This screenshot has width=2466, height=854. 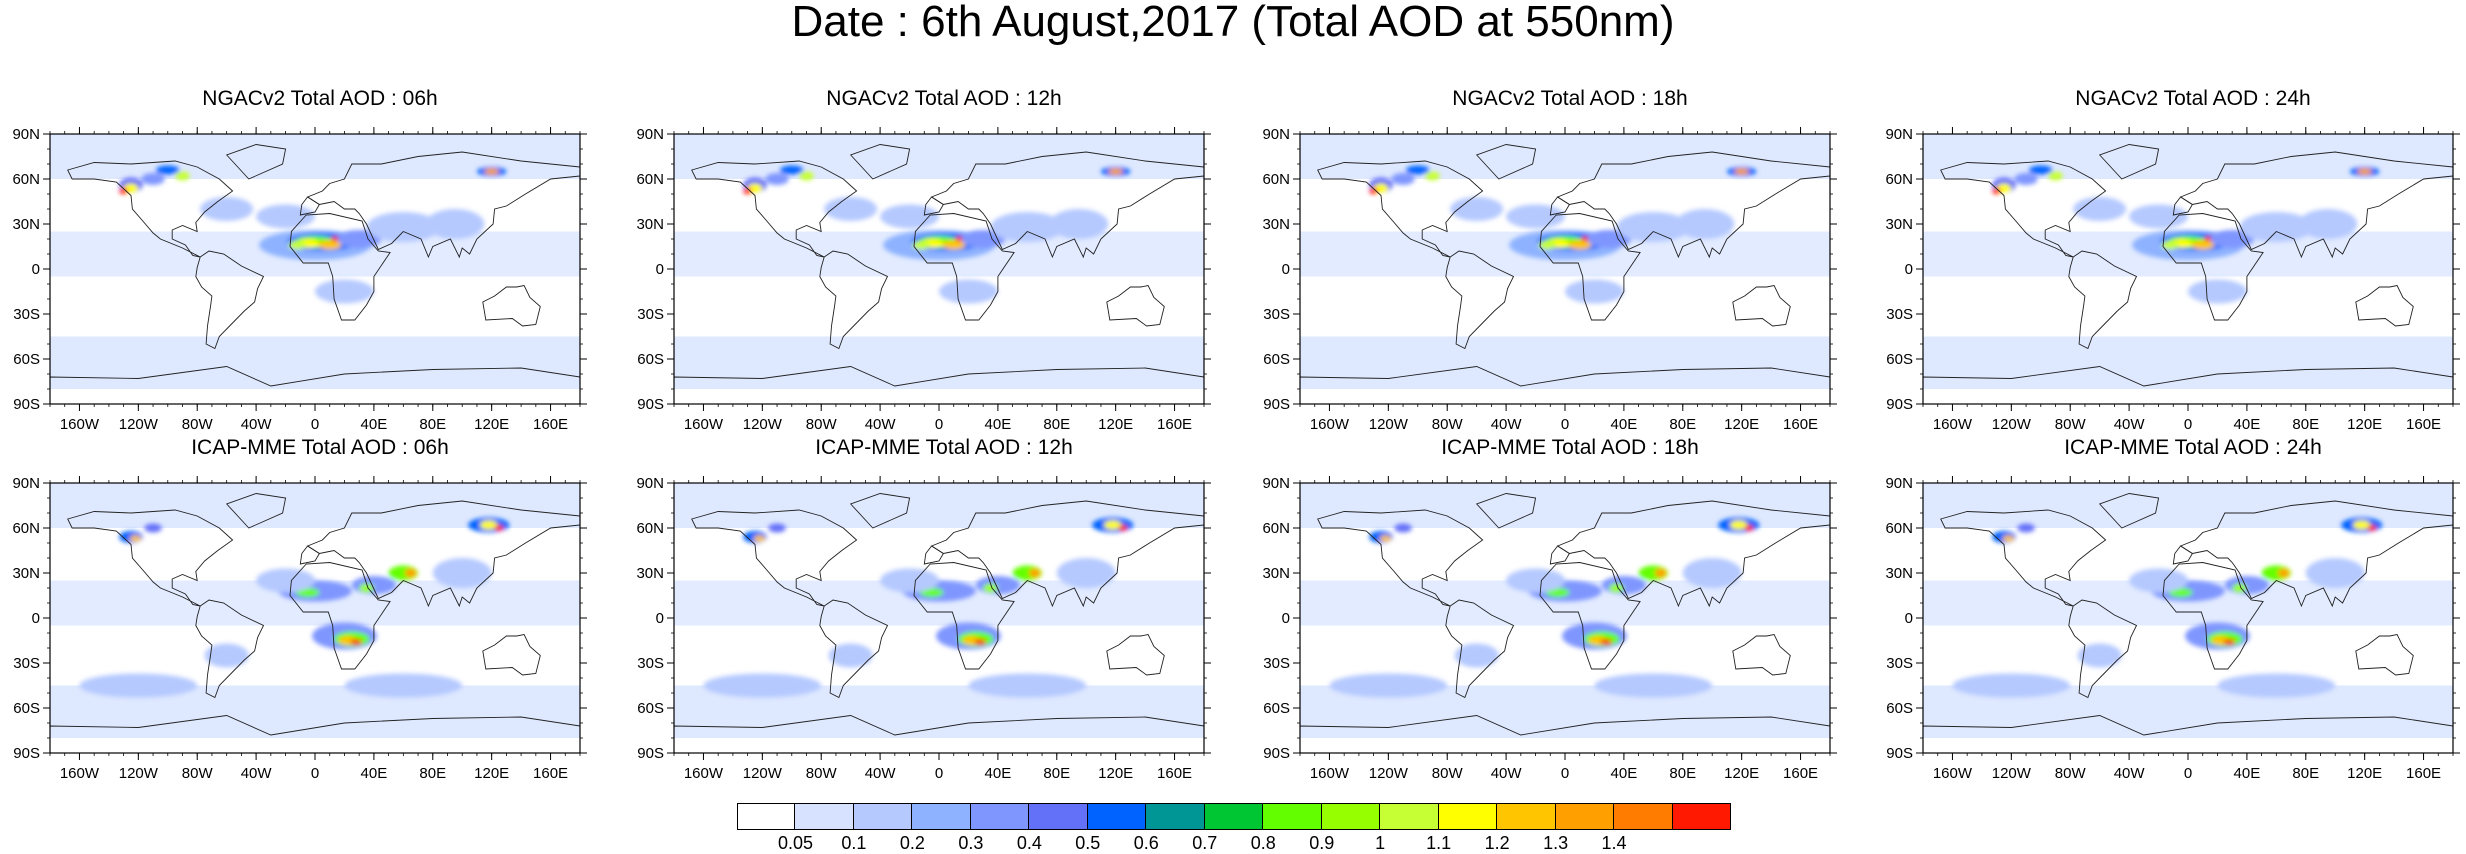 What do you see at coordinates (912, 843) in the screenshot?
I see `colorbar-label: 0.2` at bounding box center [912, 843].